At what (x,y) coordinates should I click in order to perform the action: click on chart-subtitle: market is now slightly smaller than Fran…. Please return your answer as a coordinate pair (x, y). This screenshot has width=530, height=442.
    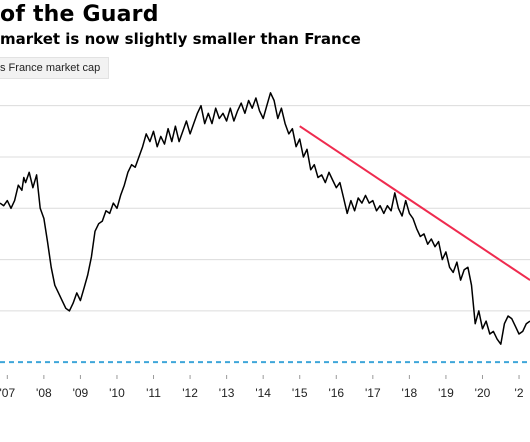
    Looking at the image, I should click on (180, 39).